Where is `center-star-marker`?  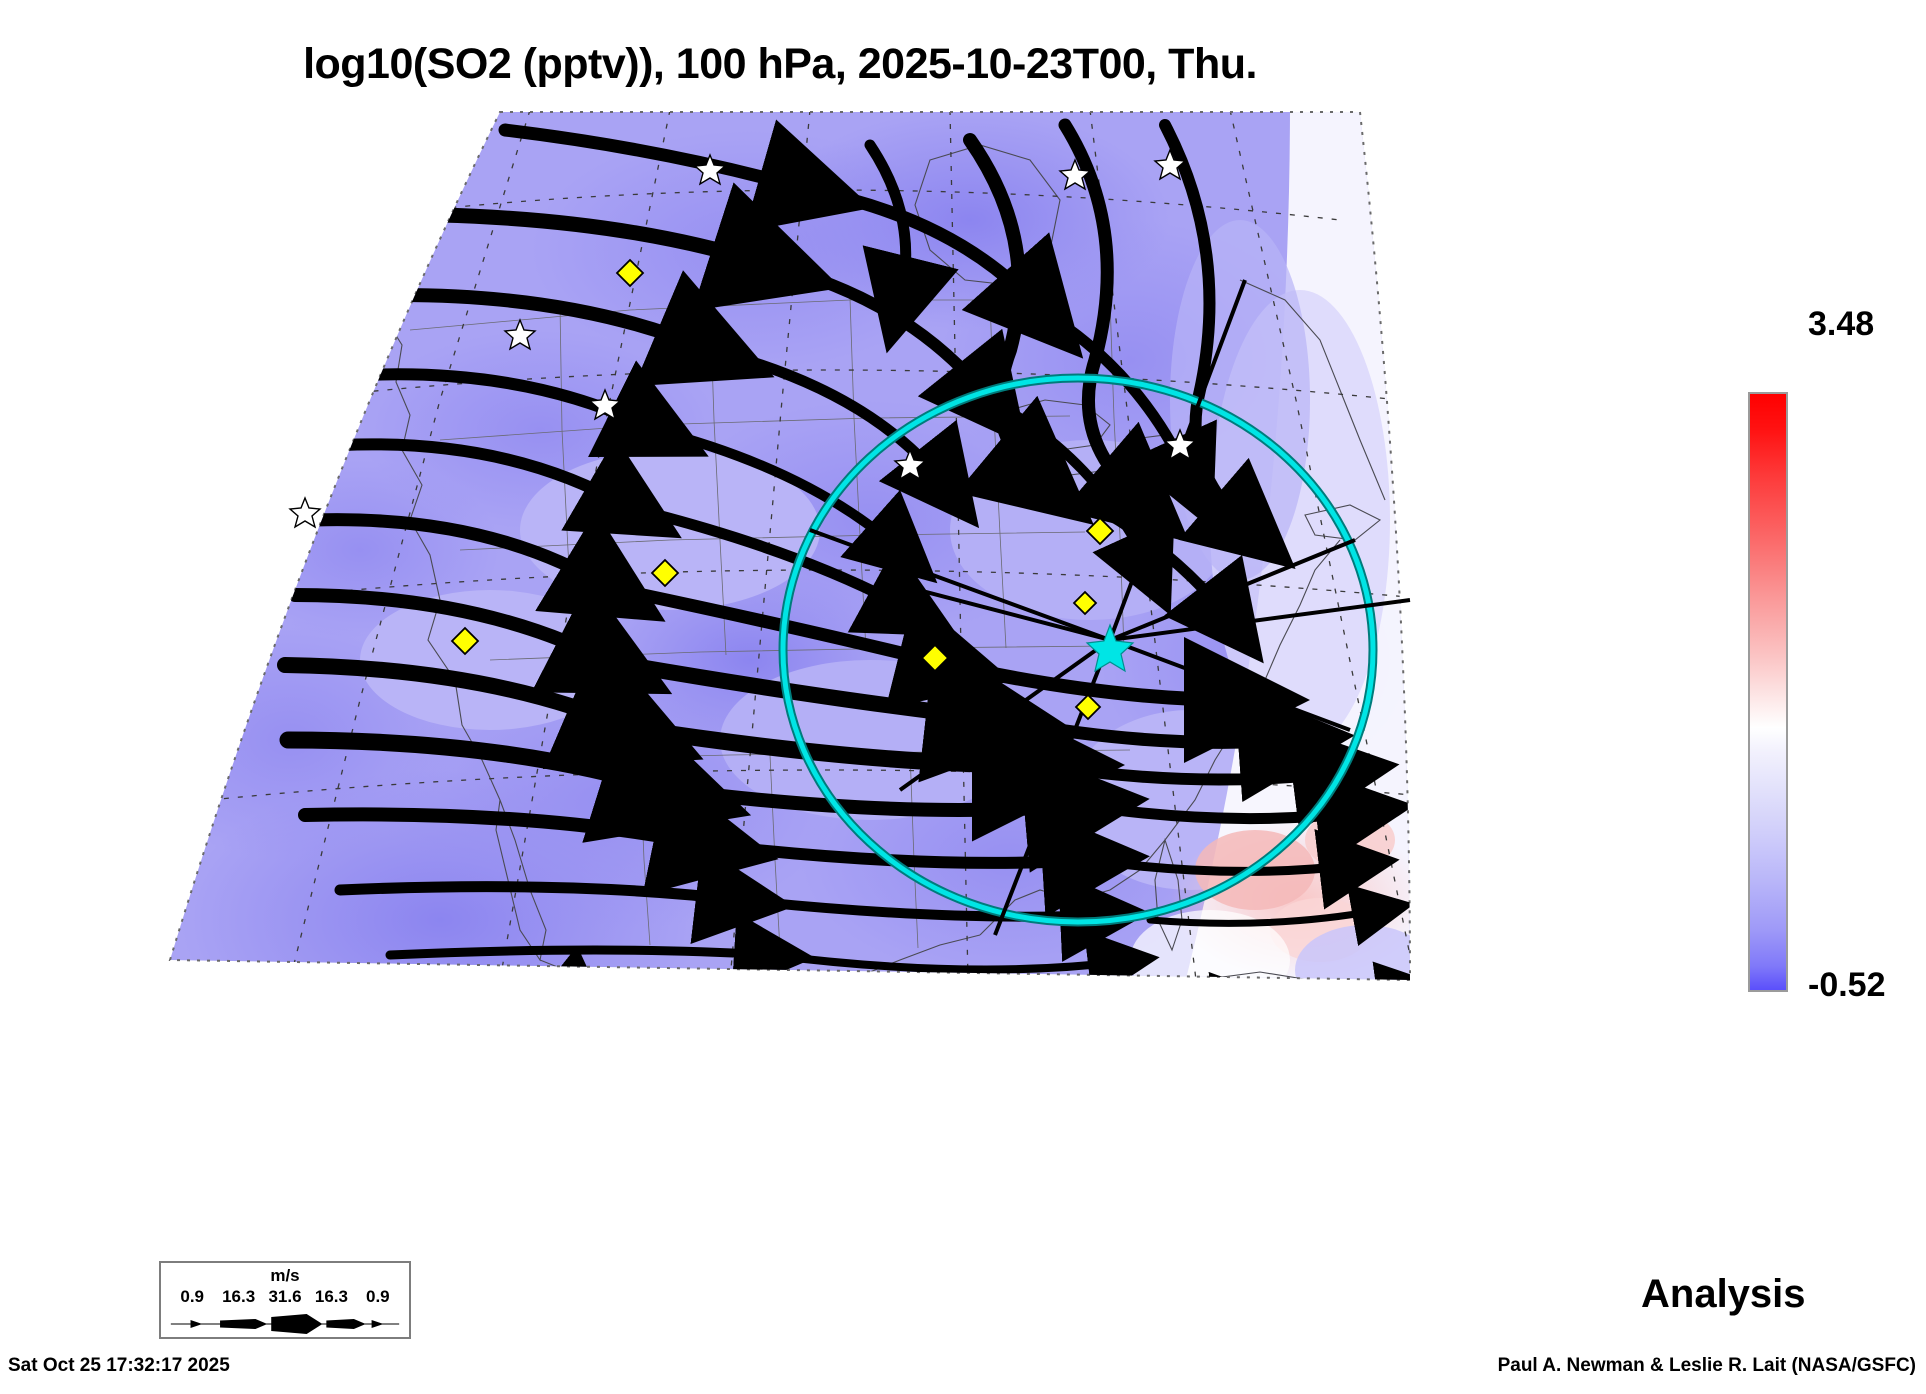 center-star-marker is located at coordinates (1110, 648).